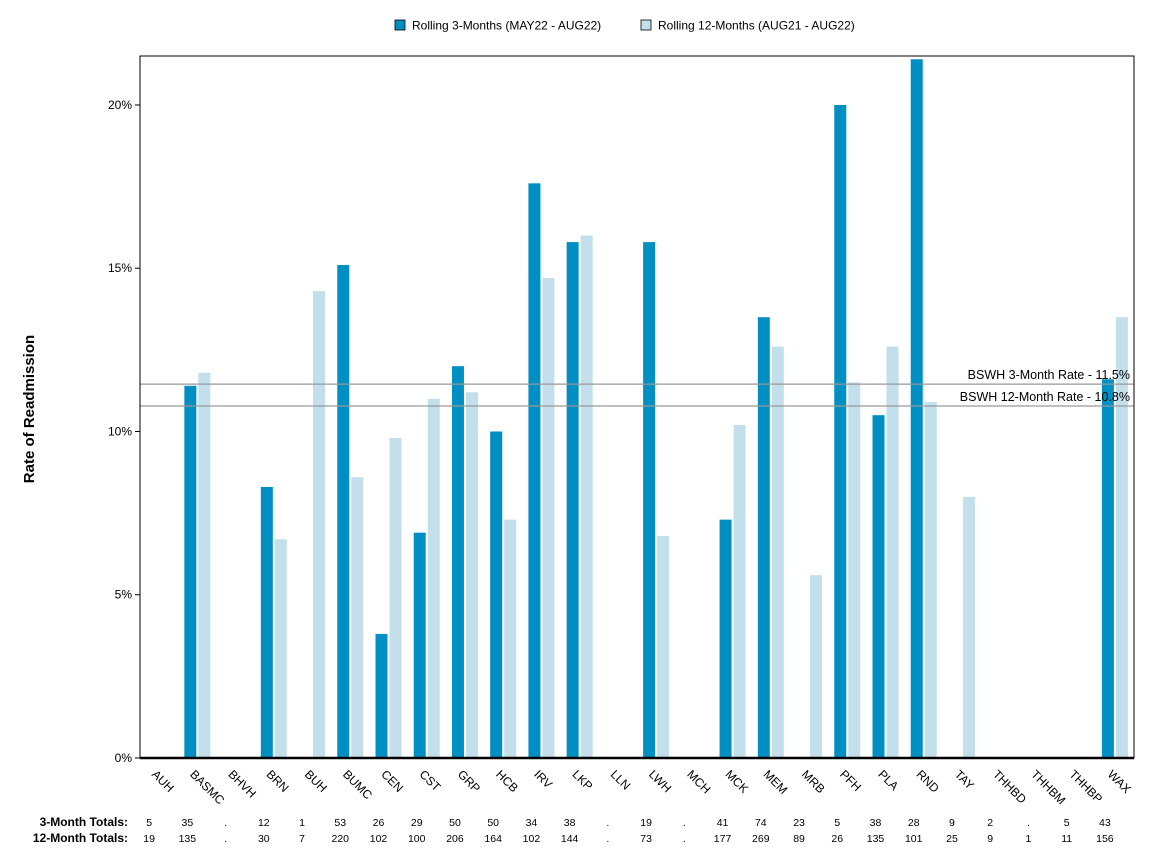 The width and height of the screenshot is (1152, 864). Describe the element at coordinates (357, 617) in the screenshot. I see `bar-12month-bumc` at that location.